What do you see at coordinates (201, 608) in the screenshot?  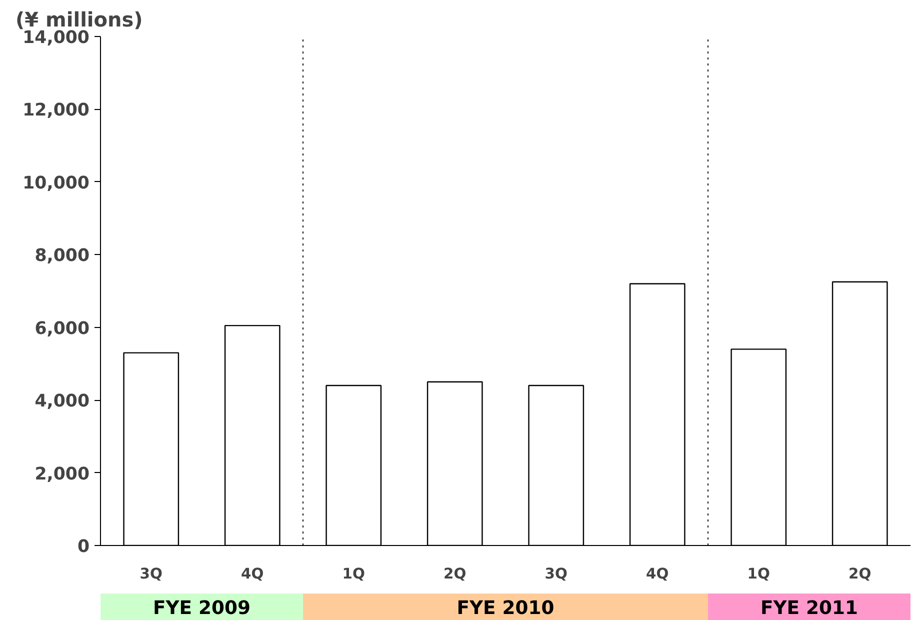 I see `text: FYE 2009` at bounding box center [201, 608].